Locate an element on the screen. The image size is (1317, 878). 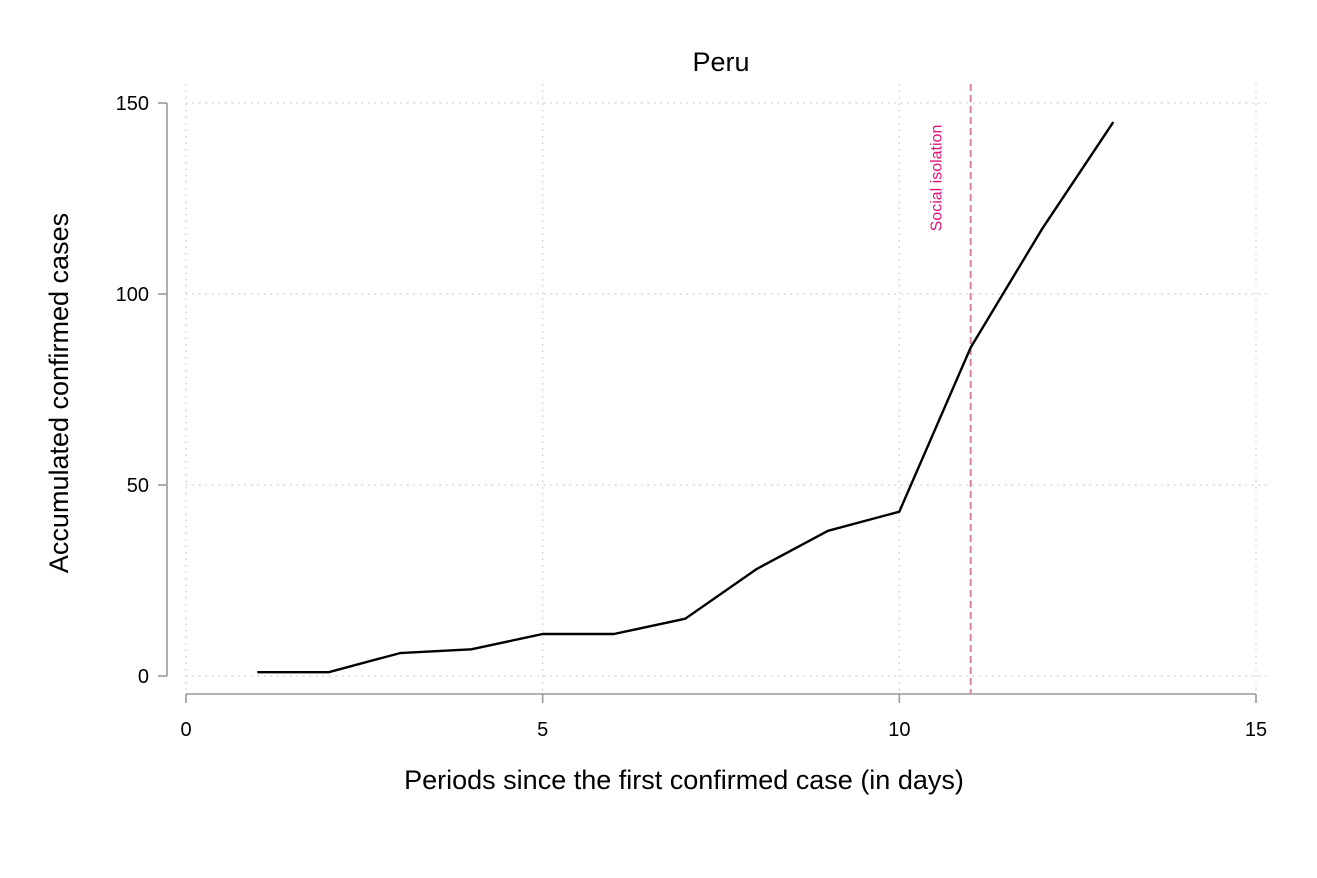
y-axis-title: Accumulated confirmed cases is located at coordinates (59, 393).